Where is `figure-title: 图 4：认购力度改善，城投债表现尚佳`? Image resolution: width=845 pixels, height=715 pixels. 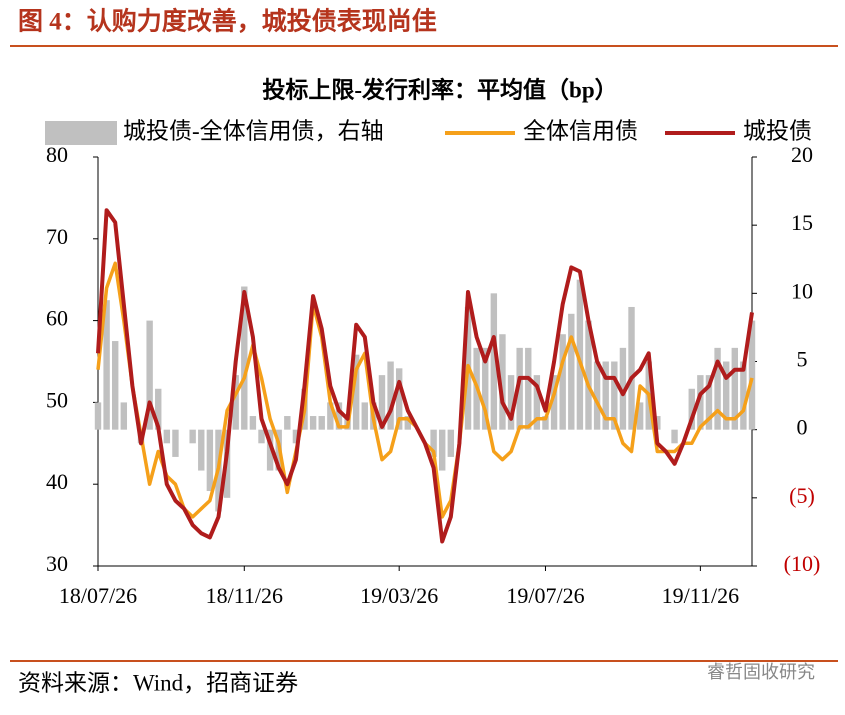 figure-title: 图 4：认购力度改善，城投债表现尚佳 is located at coordinates (227, 21).